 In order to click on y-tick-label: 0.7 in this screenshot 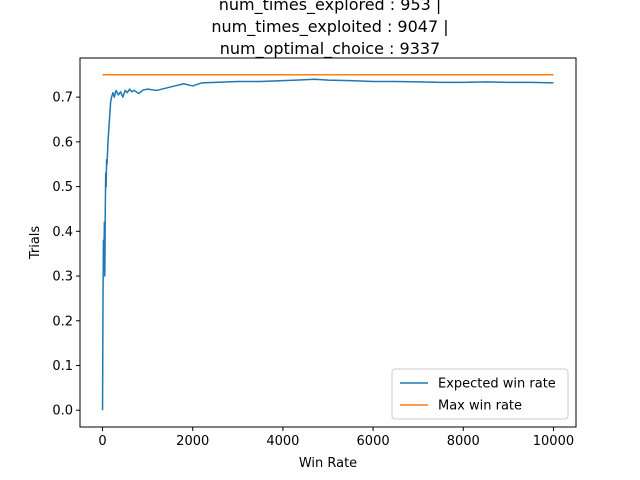, I will do `click(62, 98)`.